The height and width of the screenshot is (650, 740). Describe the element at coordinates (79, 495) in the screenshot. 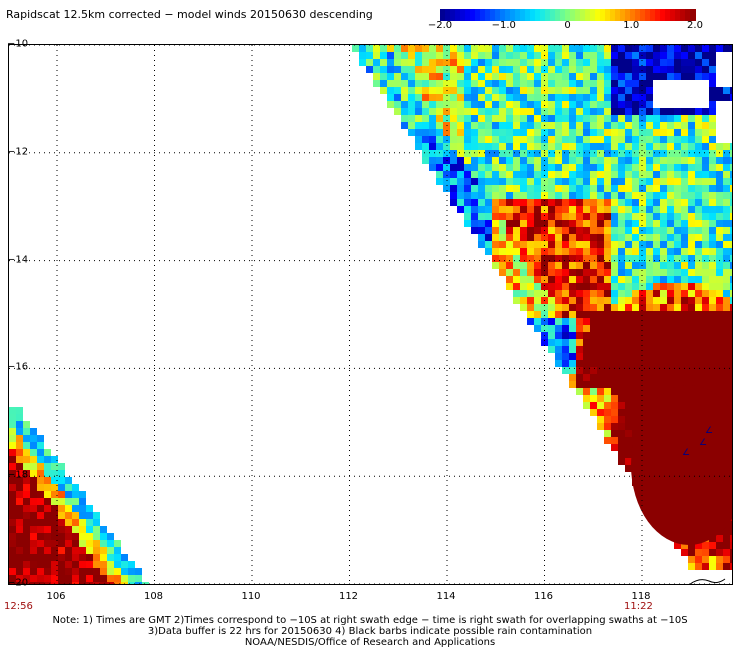

I see `swath-lower-left` at that location.